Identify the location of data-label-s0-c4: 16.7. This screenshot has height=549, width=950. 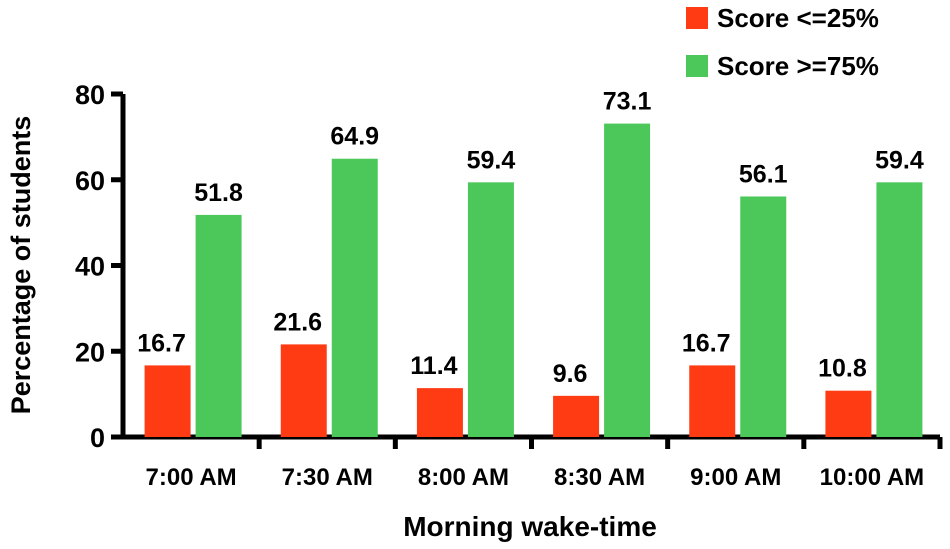
(706, 343).